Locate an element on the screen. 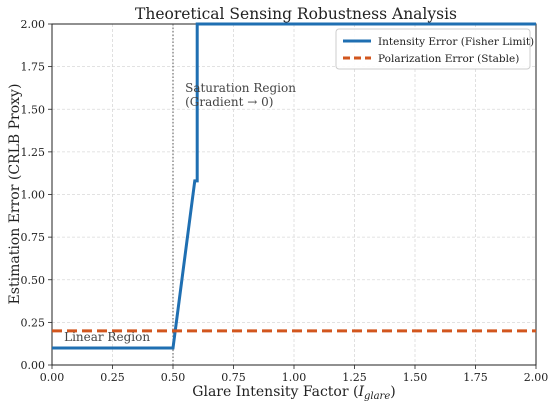 This screenshot has width=550, height=408. x-tick-label: 0.25 is located at coordinates (112, 377).